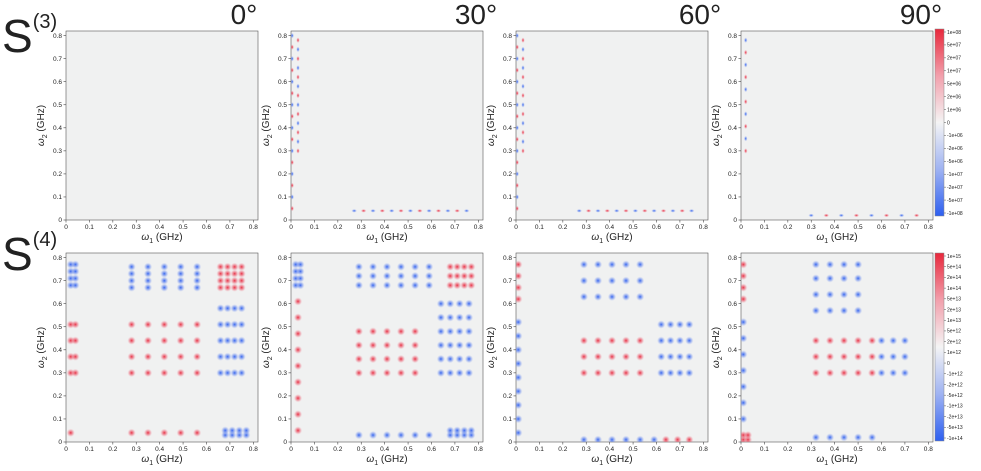  What do you see at coordinates (507, 105) in the screenshot?
I see `y-tick-label: 0.5` at bounding box center [507, 105].